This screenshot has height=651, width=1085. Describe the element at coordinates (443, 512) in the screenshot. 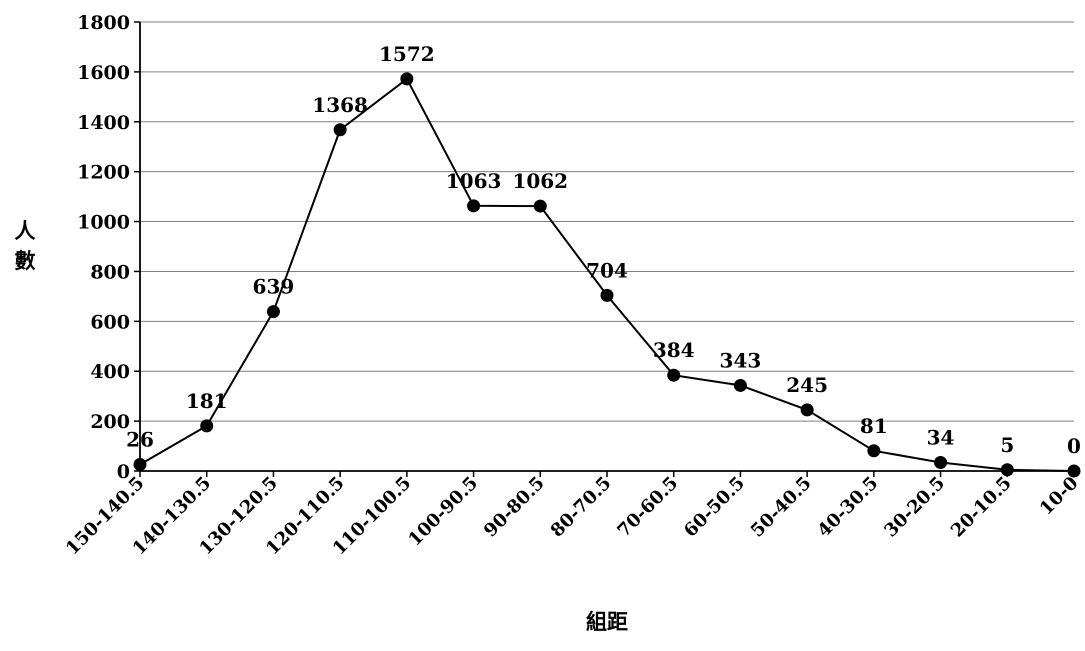

I see `x-tick-label: 100-90.5` at that location.